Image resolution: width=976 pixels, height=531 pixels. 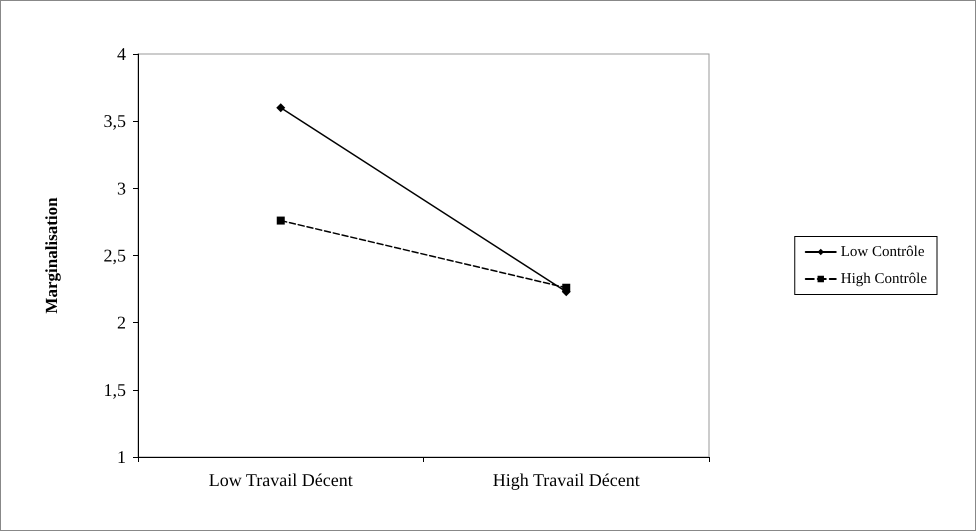 What do you see at coordinates (280, 480) in the screenshot?
I see `x-tick-label: Low Travail Décent` at bounding box center [280, 480].